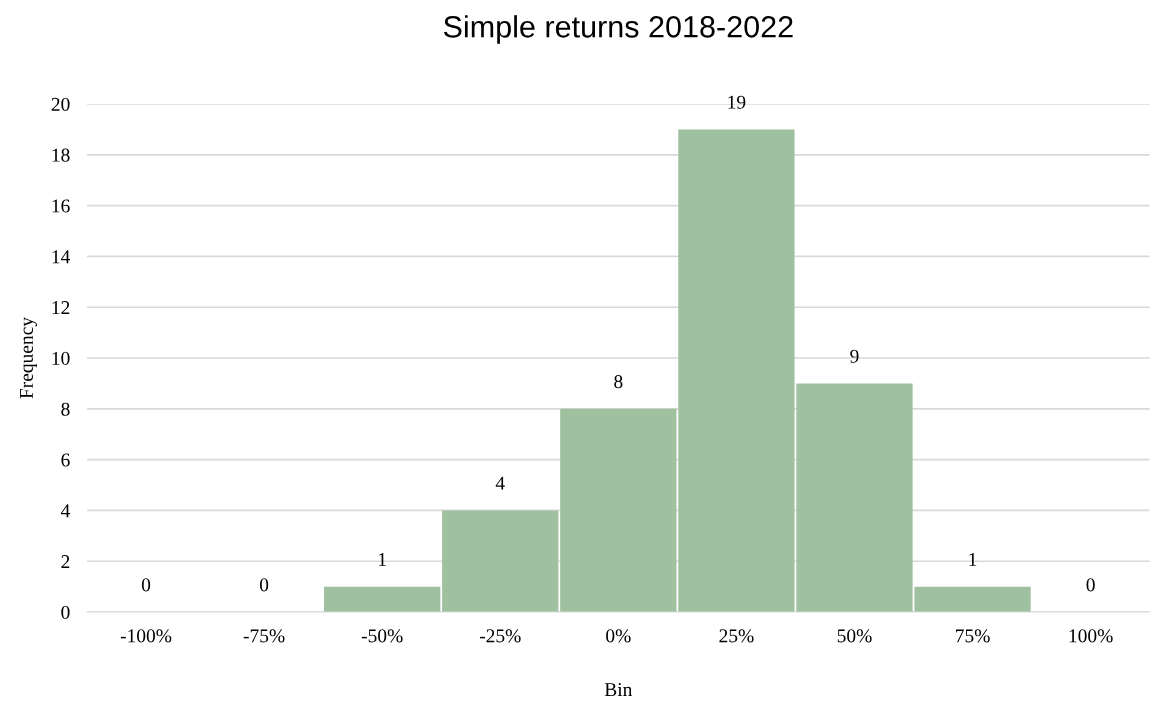  I want to click on y-tick-label: 18, so click(61, 155).